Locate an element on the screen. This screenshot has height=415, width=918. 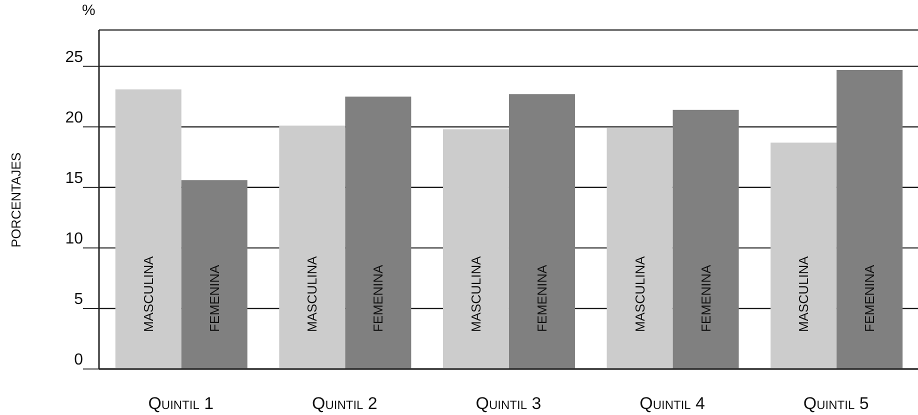
y-tick-label: 15 is located at coordinates (74, 179).